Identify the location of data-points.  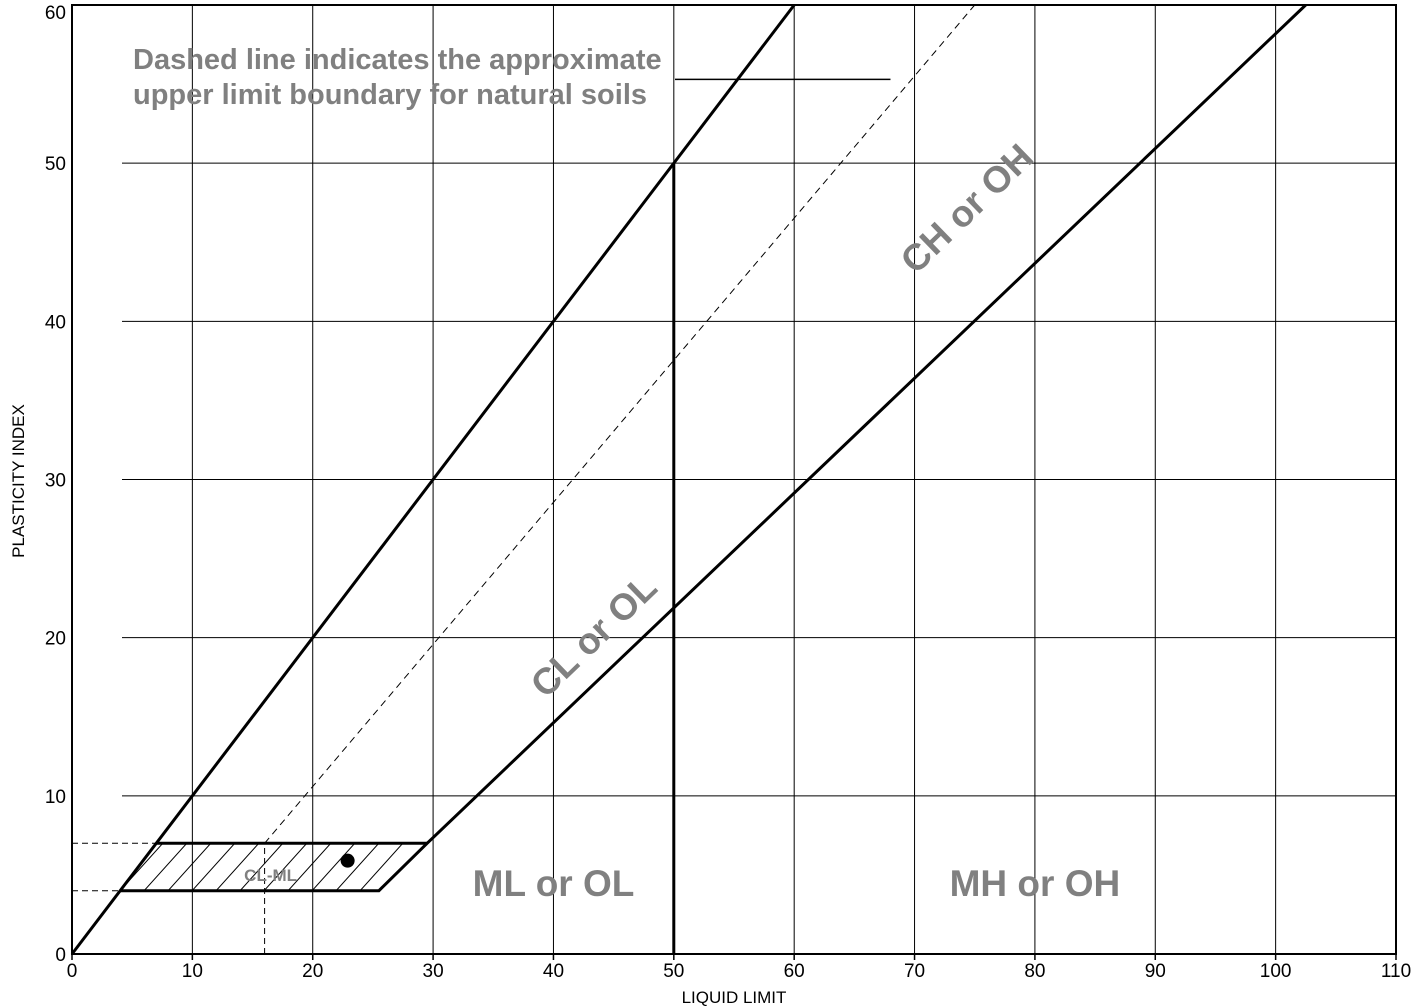
(347, 860).